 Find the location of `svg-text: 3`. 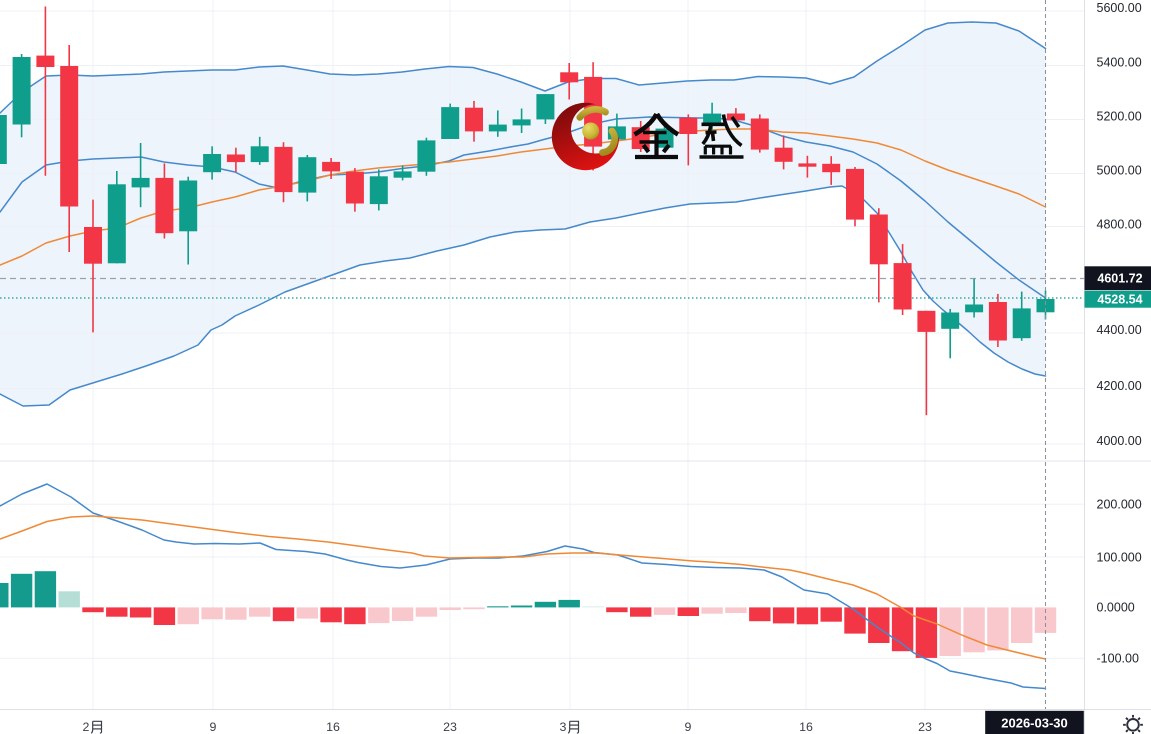

svg-text: 3 is located at coordinates (563, 727).